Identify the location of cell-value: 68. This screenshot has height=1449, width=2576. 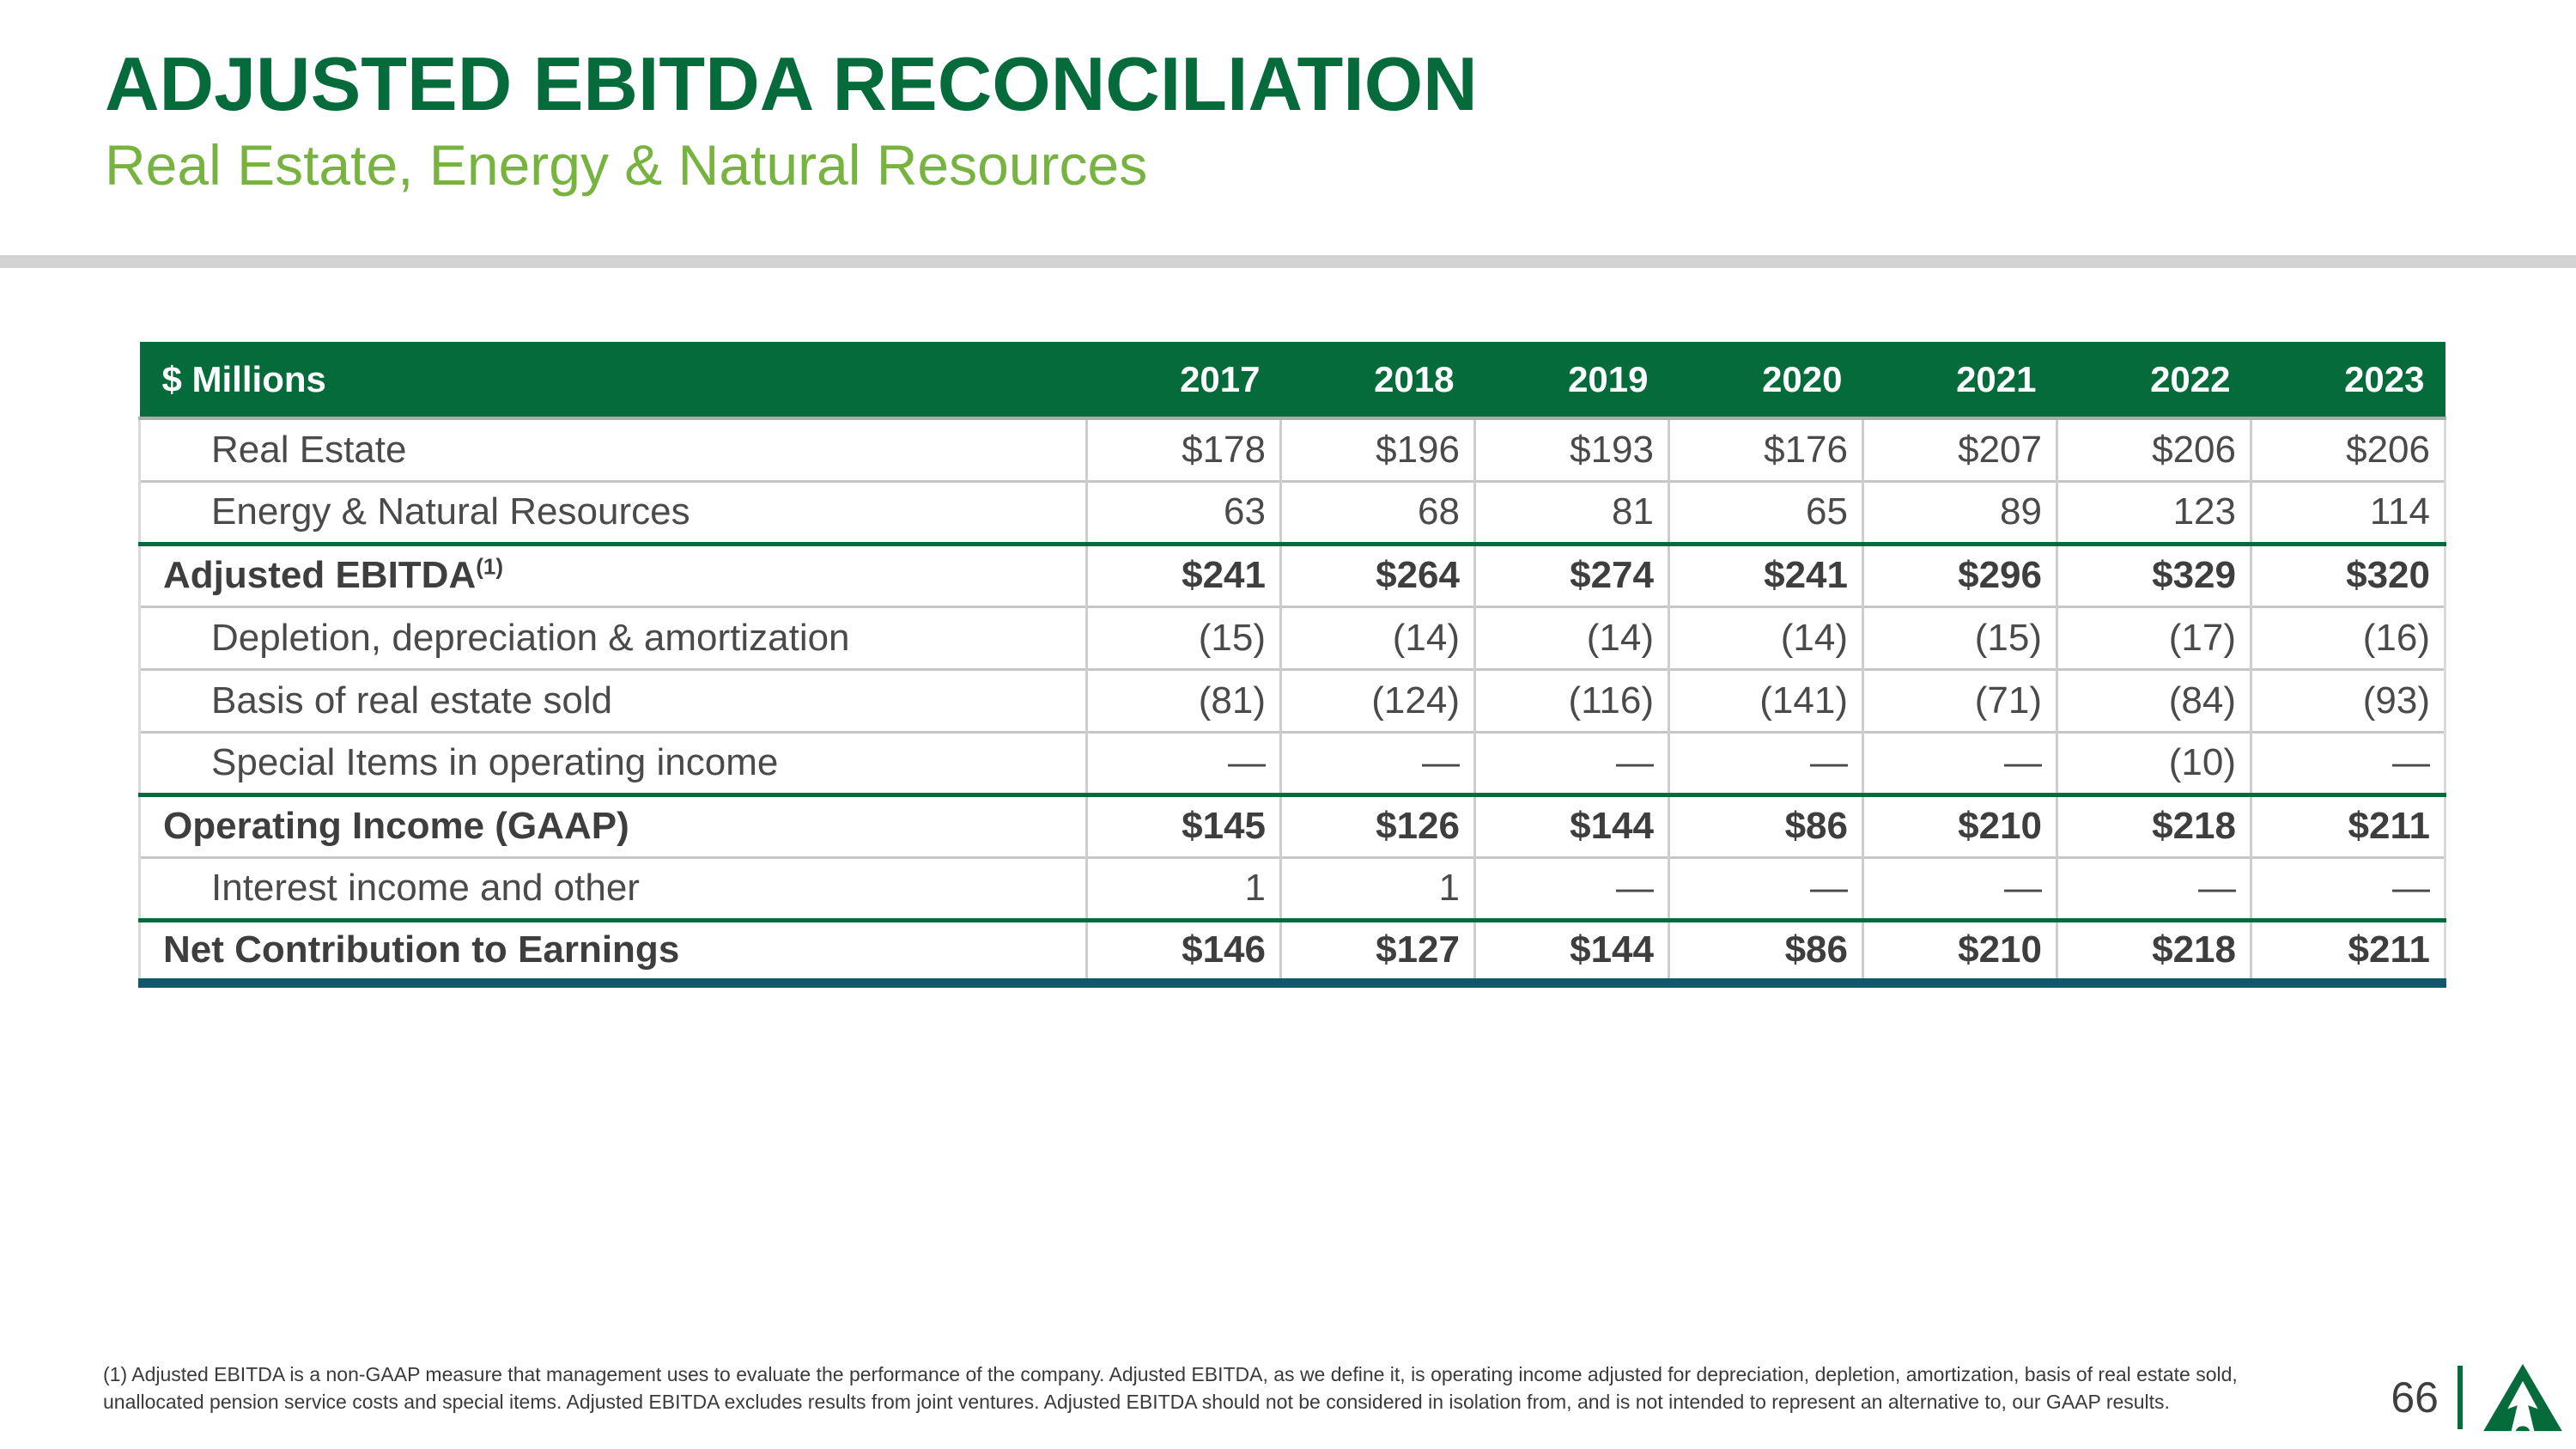
(1377, 511).